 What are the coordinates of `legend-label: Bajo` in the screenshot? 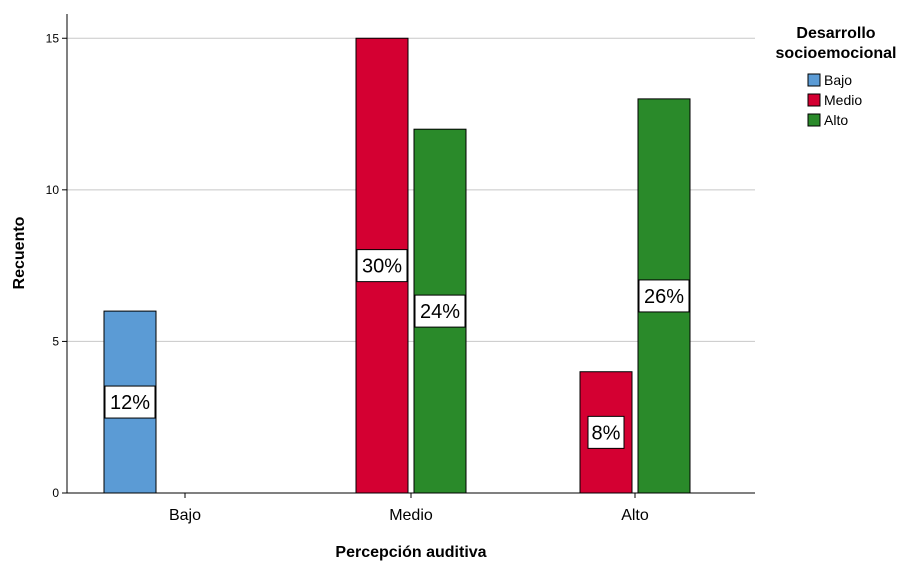 It's located at (838, 80).